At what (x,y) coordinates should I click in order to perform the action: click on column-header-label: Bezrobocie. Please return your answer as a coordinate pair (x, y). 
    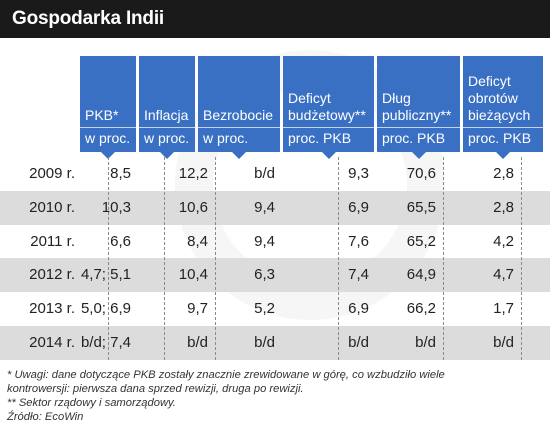
    Looking at the image, I should click on (238, 115).